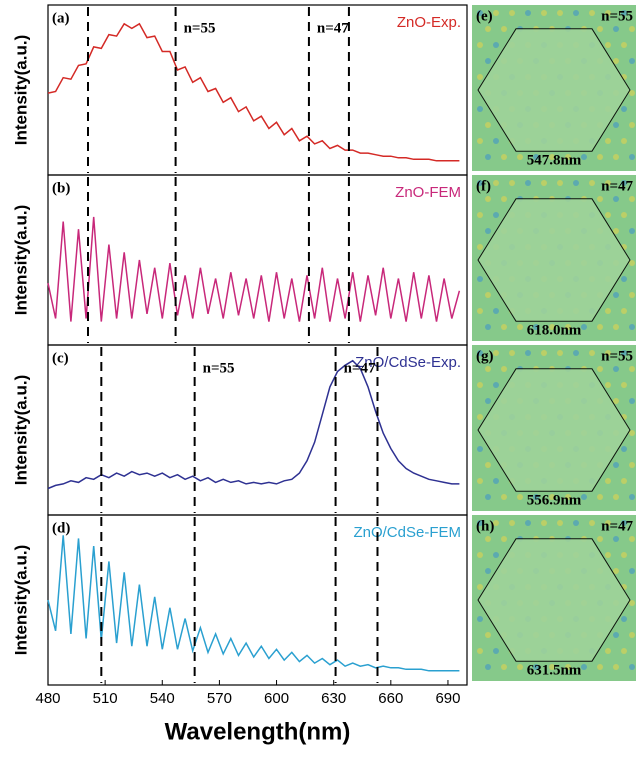  I want to click on field-map: (g) n=55 556.9nm, so click(554, 428).